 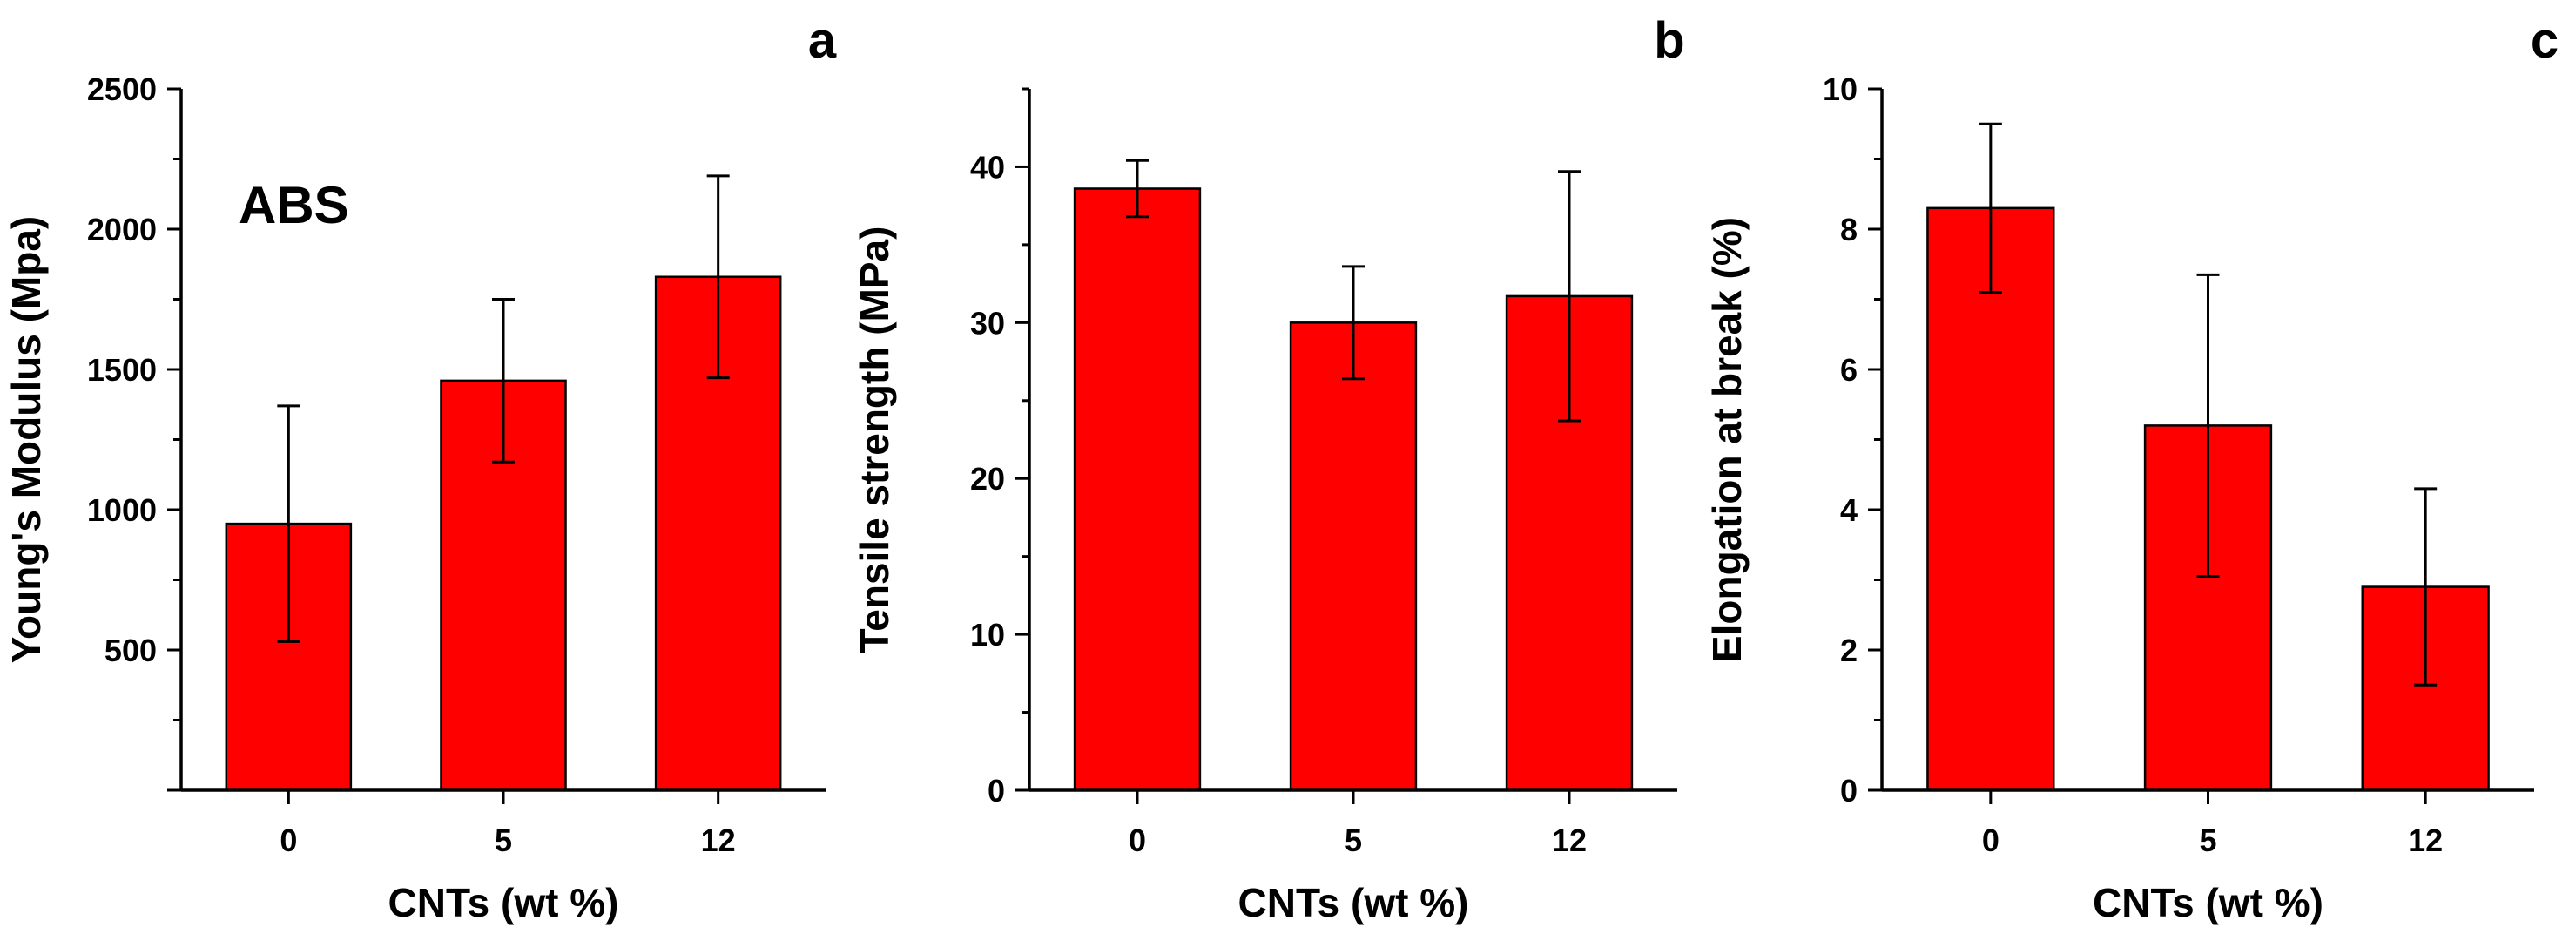 What do you see at coordinates (822, 40) in the screenshot?
I see `panel-letter: a` at bounding box center [822, 40].